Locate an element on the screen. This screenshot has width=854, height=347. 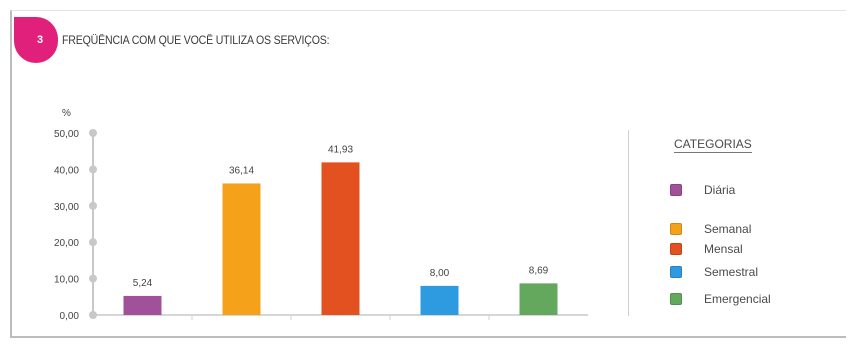
question-number-badge: 3 is located at coordinates (36, 40).